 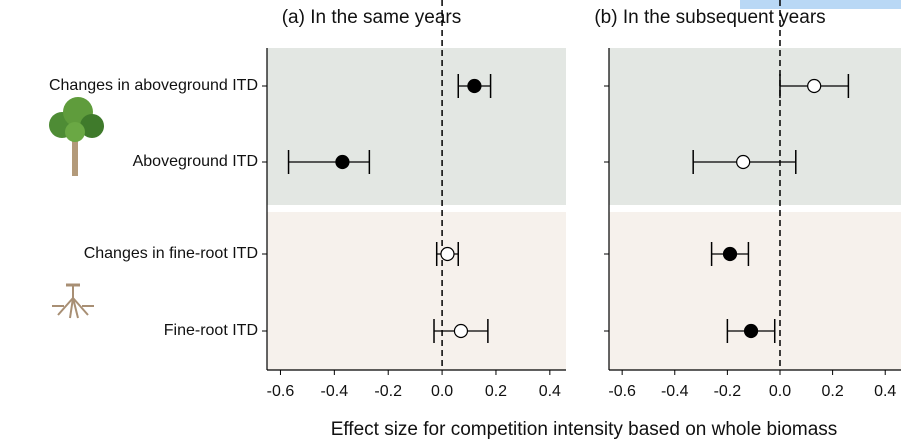 What do you see at coordinates (76, 136) in the screenshot?
I see `tree-icon` at bounding box center [76, 136].